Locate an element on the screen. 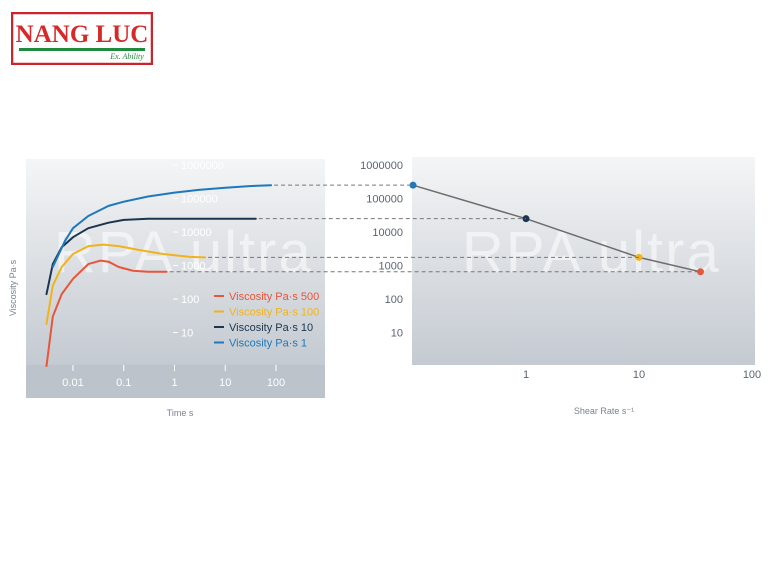 Image resolution: width=768 pixels, height=576 pixels. left-x-tick-label: 100 is located at coordinates (276, 383).